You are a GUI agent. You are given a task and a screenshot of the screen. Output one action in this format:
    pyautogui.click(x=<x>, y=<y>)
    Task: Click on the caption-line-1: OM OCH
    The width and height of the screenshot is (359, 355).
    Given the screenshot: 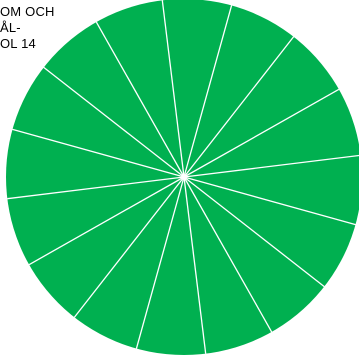 What is the action you would take?
    pyautogui.click(x=27, y=11)
    